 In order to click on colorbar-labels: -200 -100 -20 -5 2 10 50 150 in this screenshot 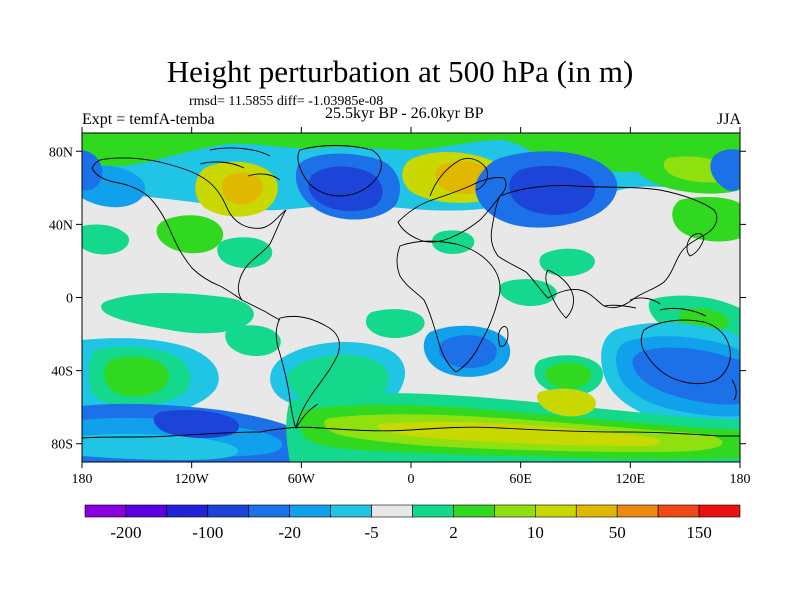, I will do `click(410, 532)`.